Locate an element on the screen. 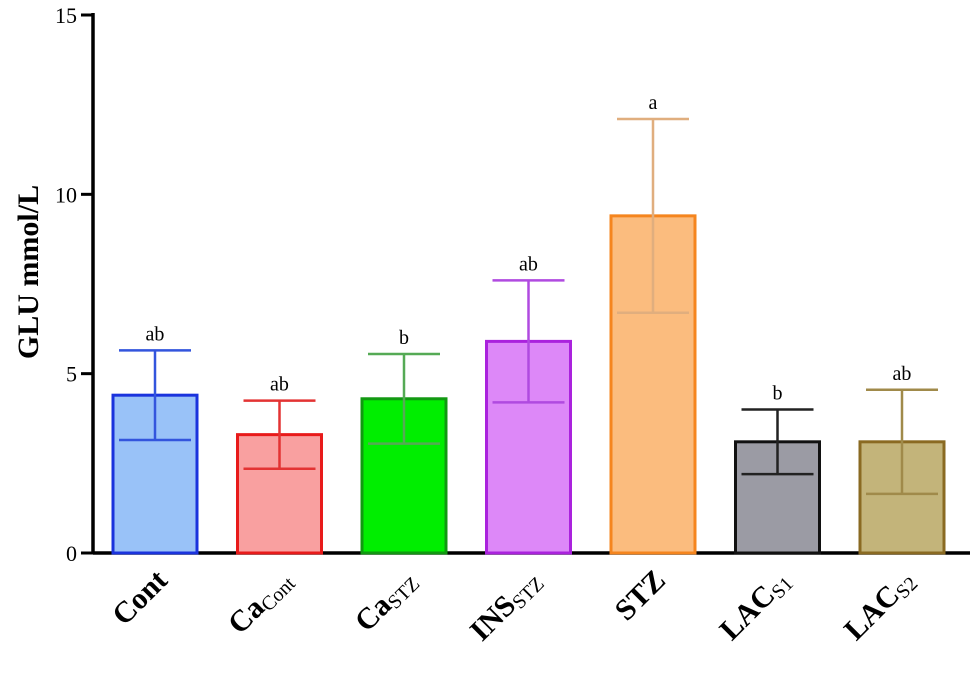 The height and width of the screenshot is (675, 975). significance-label: a is located at coordinates (653, 103).